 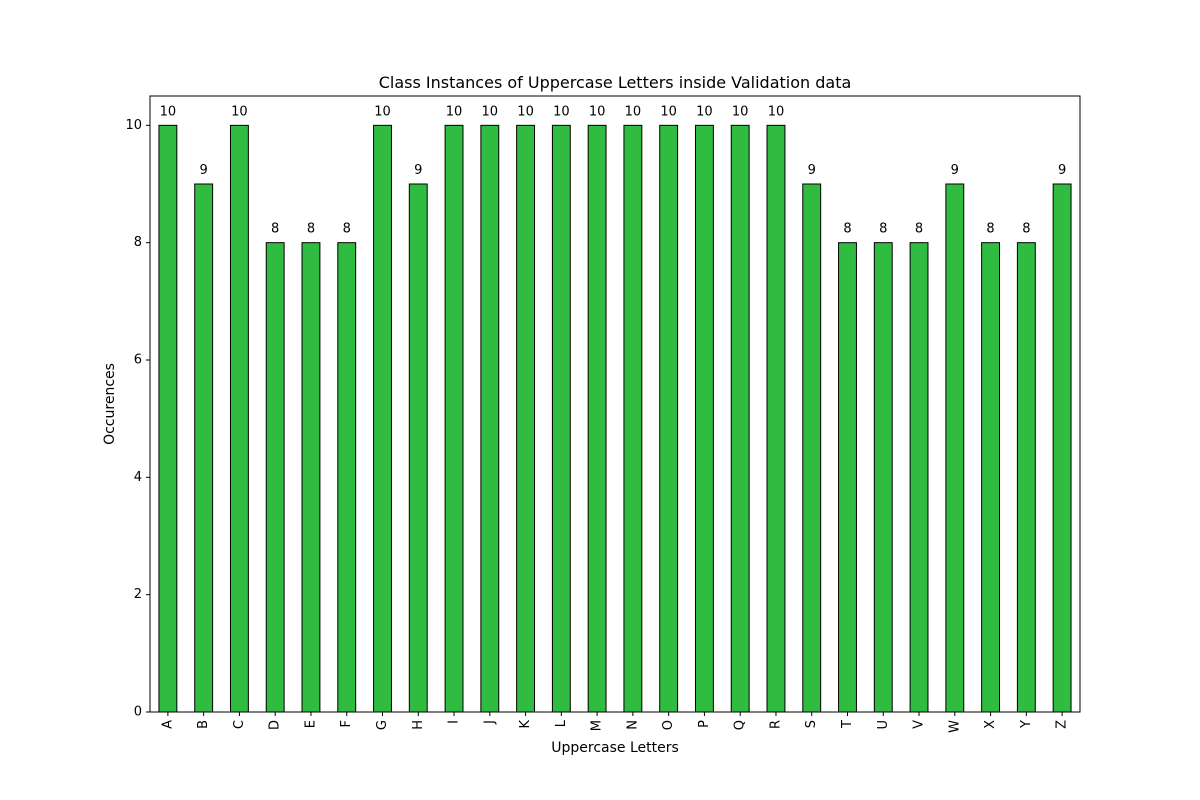 I want to click on y-tick-label: 0, so click(x=138, y=712).